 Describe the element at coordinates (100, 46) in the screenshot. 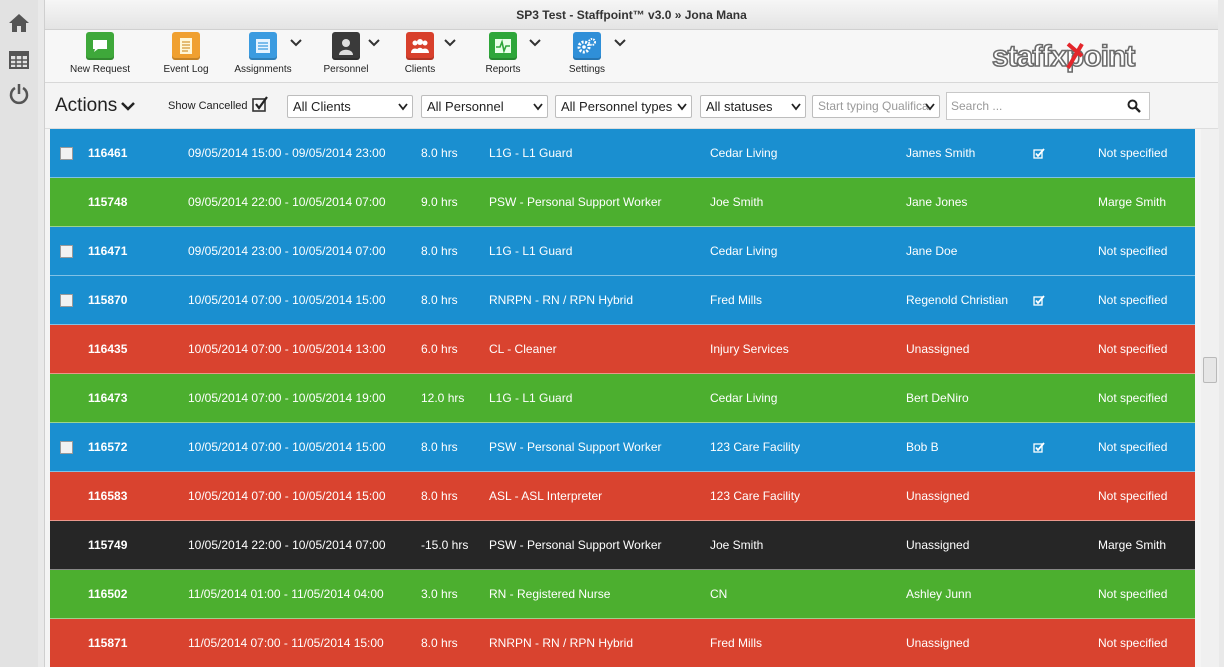

I see `speech-bubble-icon` at that location.